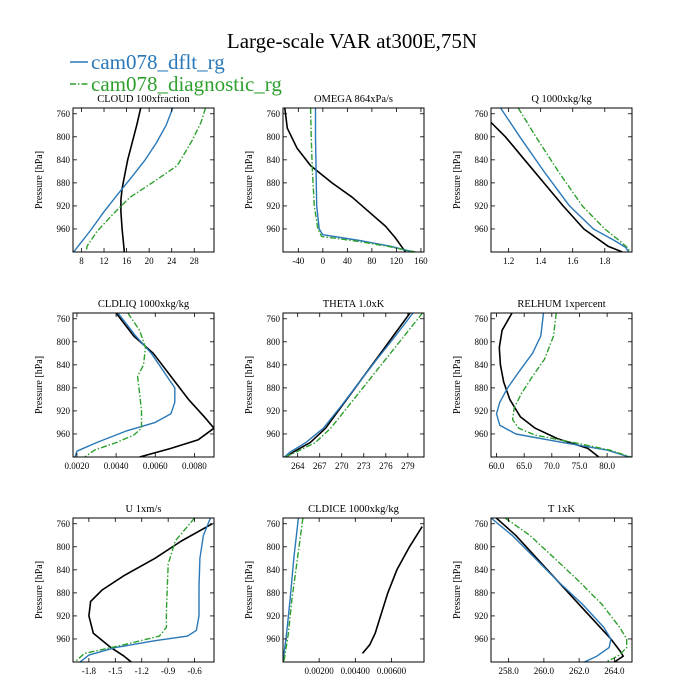 The width and height of the screenshot is (700, 700). I want to click on x-tick-label: 258.0, so click(509, 671).